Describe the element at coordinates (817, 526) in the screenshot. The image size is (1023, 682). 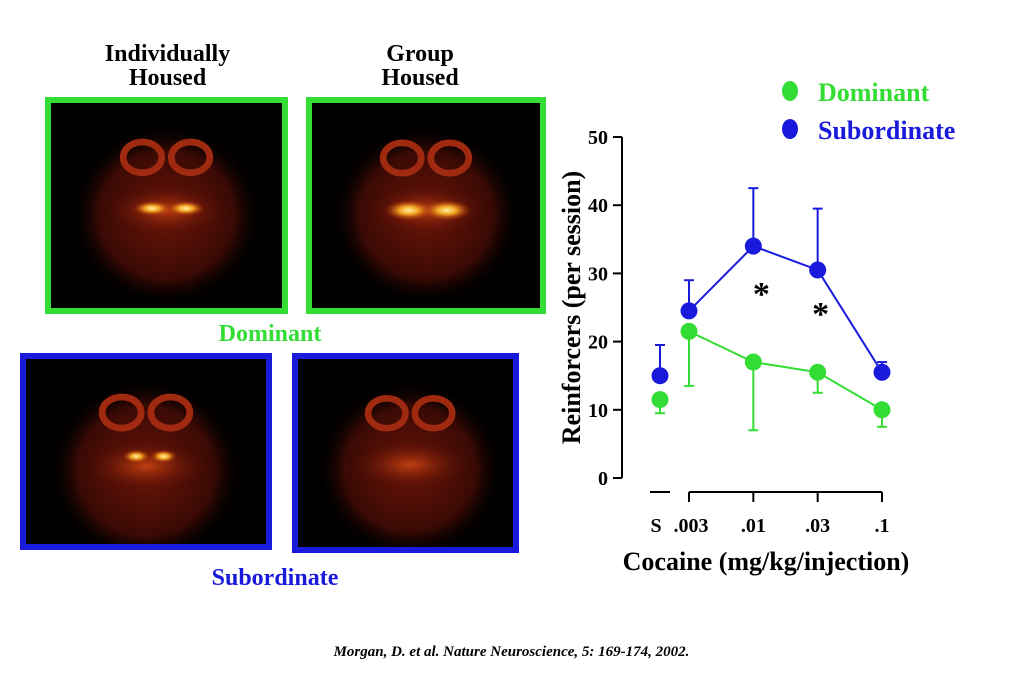
I see `x-tick-label: .03` at that location.